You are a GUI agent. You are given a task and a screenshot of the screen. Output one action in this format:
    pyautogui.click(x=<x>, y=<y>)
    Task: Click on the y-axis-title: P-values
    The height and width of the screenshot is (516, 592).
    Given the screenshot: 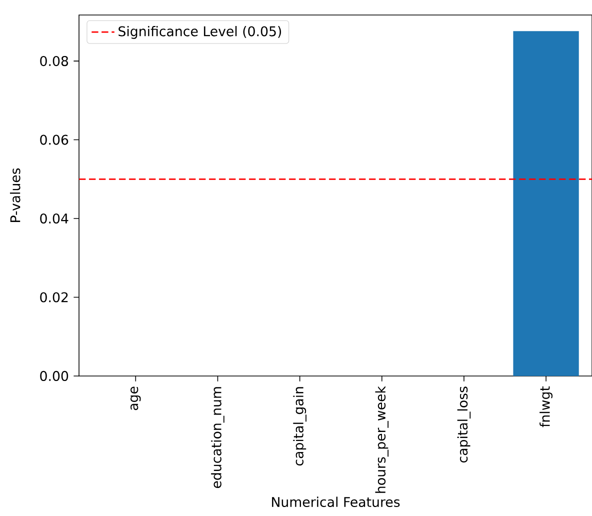 What is the action you would take?
    pyautogui.click(x=15, y=195)
    